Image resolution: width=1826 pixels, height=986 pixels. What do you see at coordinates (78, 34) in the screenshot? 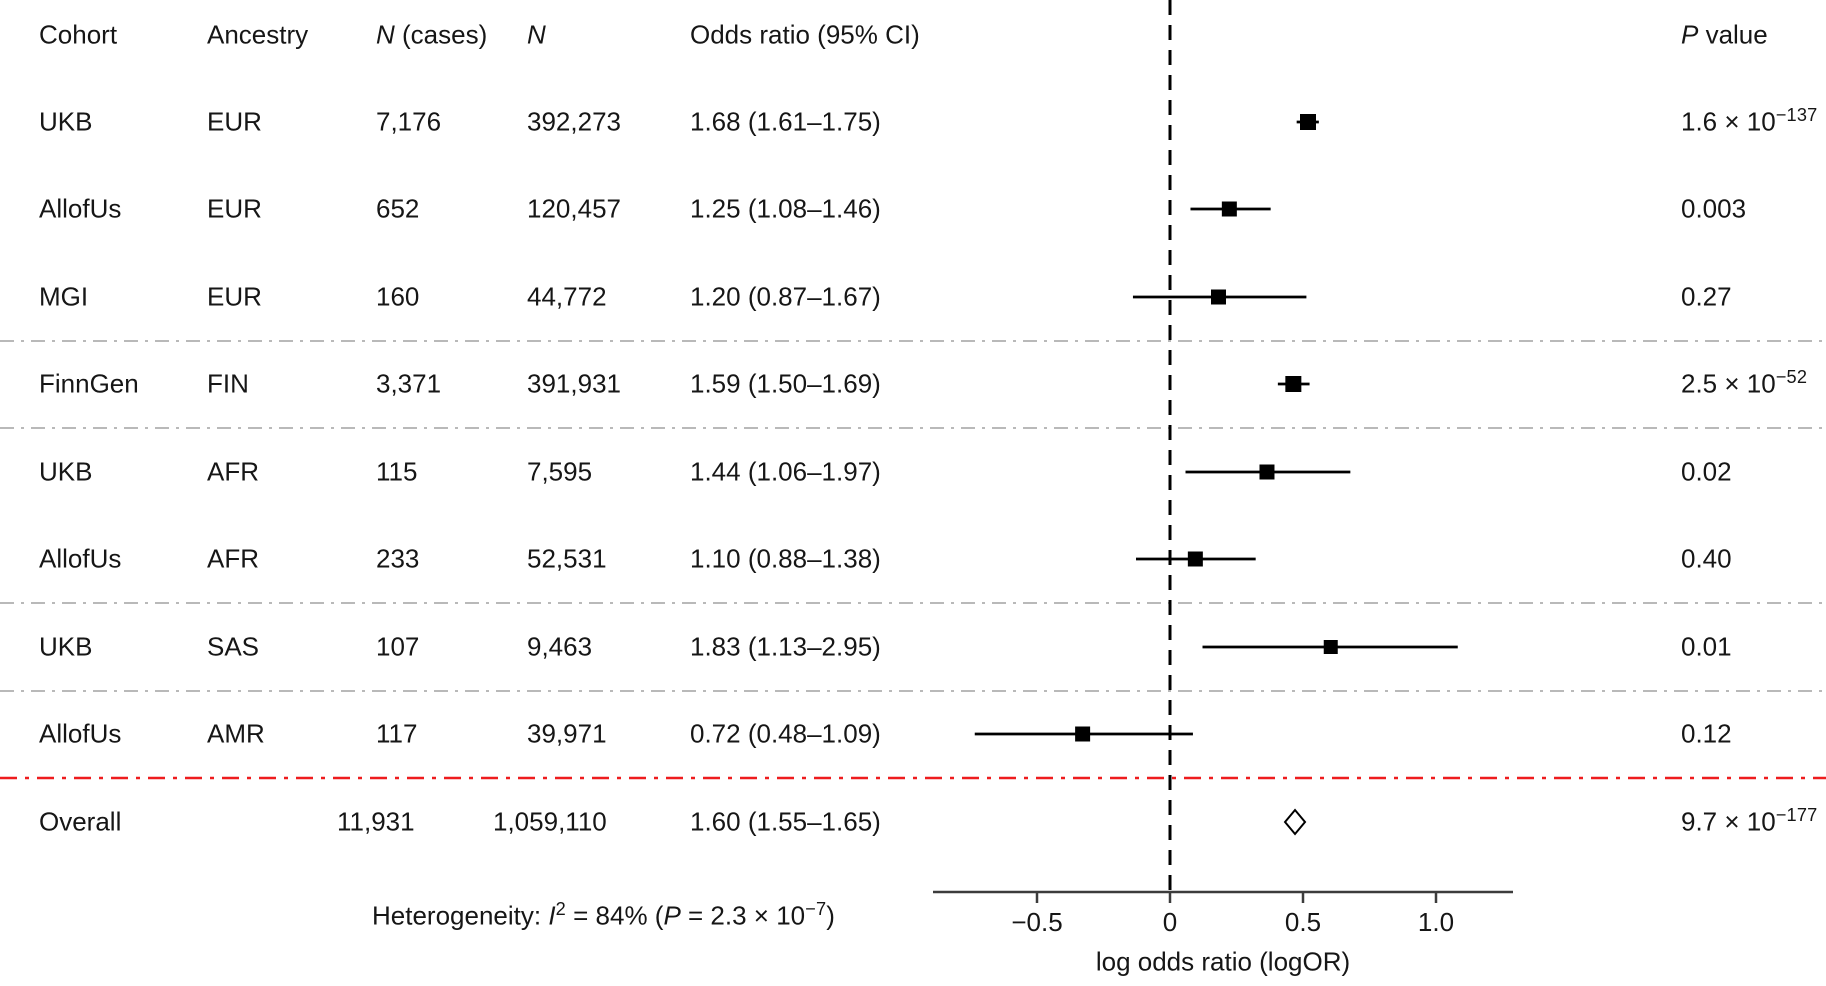
I see `header-cohort: Cohort` at bounding box center [78, 34].